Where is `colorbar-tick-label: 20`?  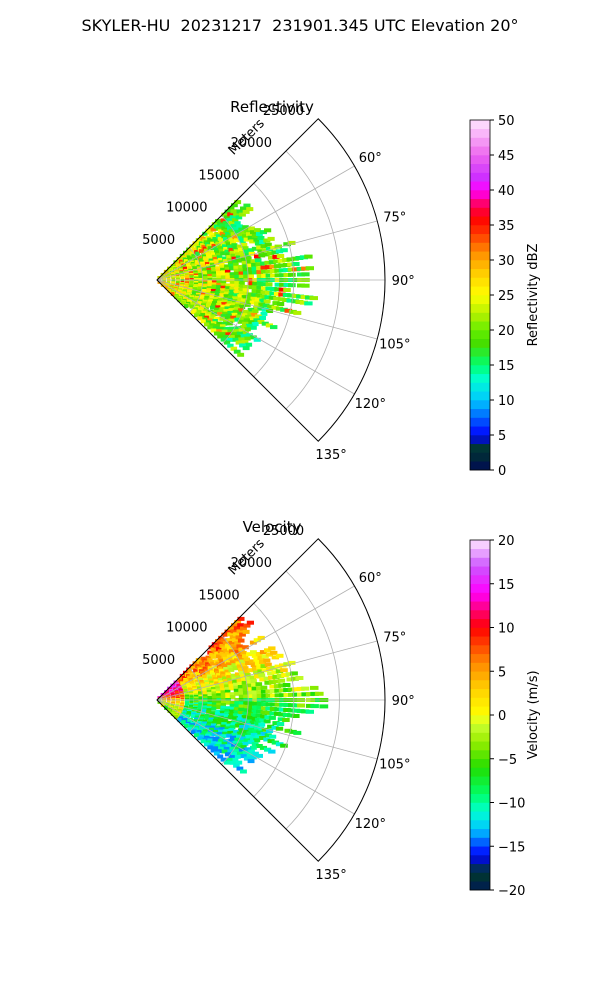 colorbar-tick-label: 20 is located at coordinates (506, 541).